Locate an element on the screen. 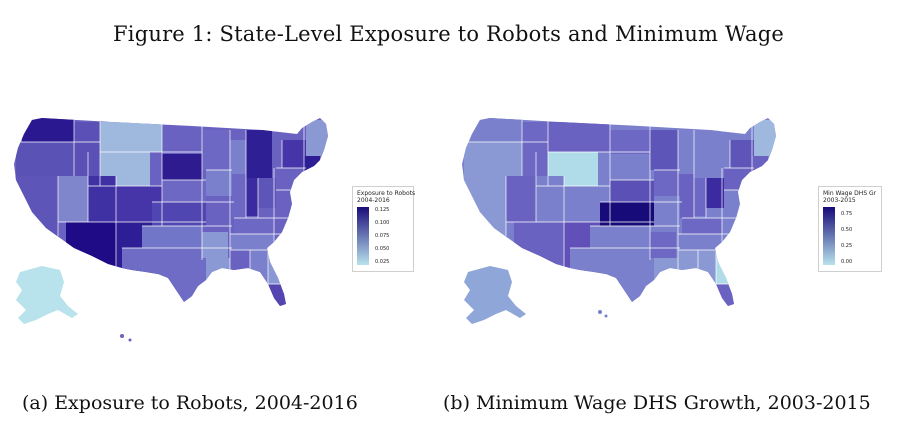  legend-title-line-1: Min Wage DHS Gr is located at coordinates (850, 193).